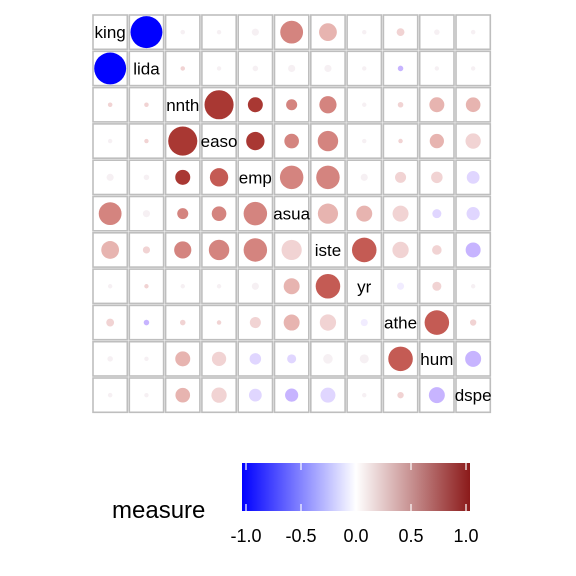 The width and height of the screenshot is (576, 576). Describe the element at coordinates (183, 177) in the screenshot. I see `correlation-circle-temp-mnth` at that location.